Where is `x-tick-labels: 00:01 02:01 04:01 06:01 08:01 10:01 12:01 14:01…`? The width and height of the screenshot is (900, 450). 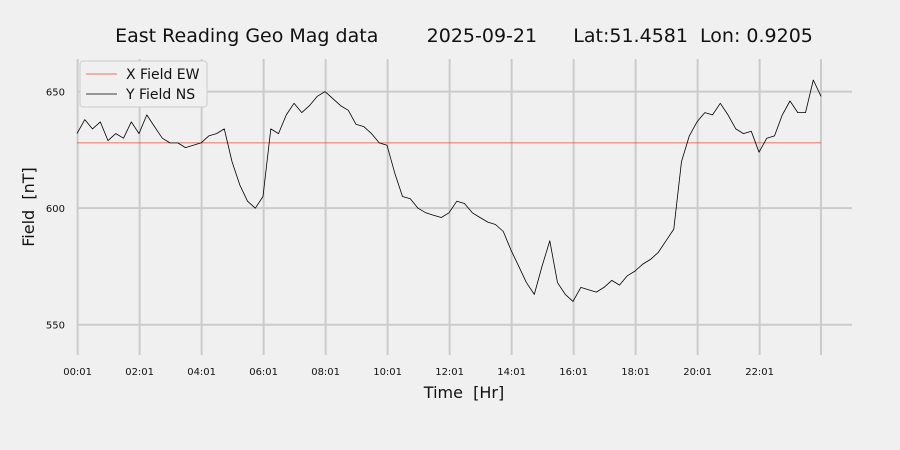
x-tick-labels: 00:01 02:01 04:01 06:01 08:01 10:01 12:01 14:01… is located at coordinates (418, 372).